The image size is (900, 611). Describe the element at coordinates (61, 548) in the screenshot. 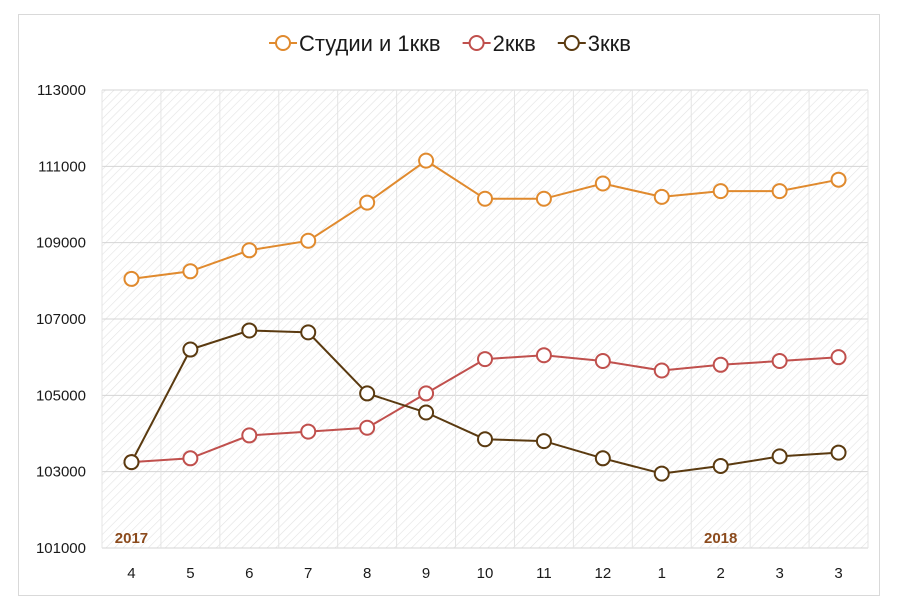

I see `y-tick-label-0: 101000` at that location.